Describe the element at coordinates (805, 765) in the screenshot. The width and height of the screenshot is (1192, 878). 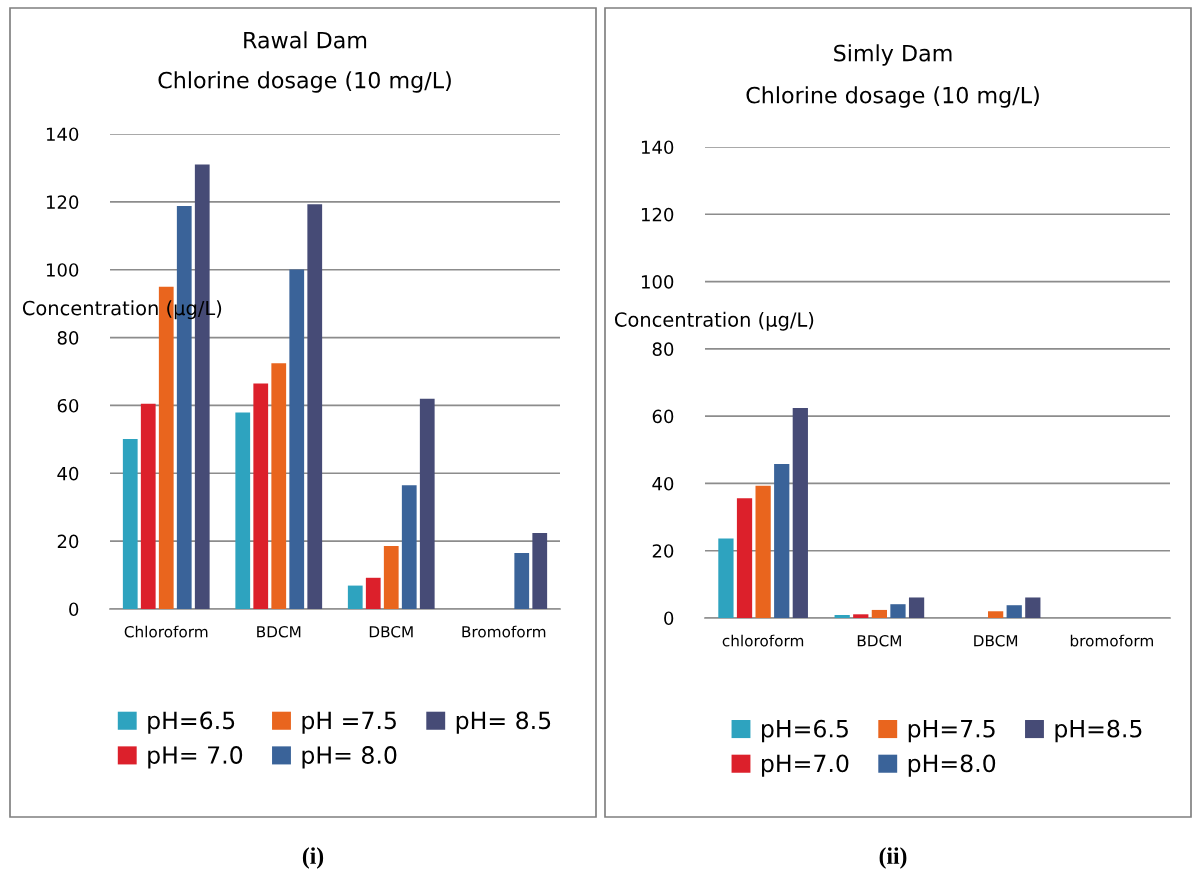
I see `legend-label: pH=7.0` at that location.